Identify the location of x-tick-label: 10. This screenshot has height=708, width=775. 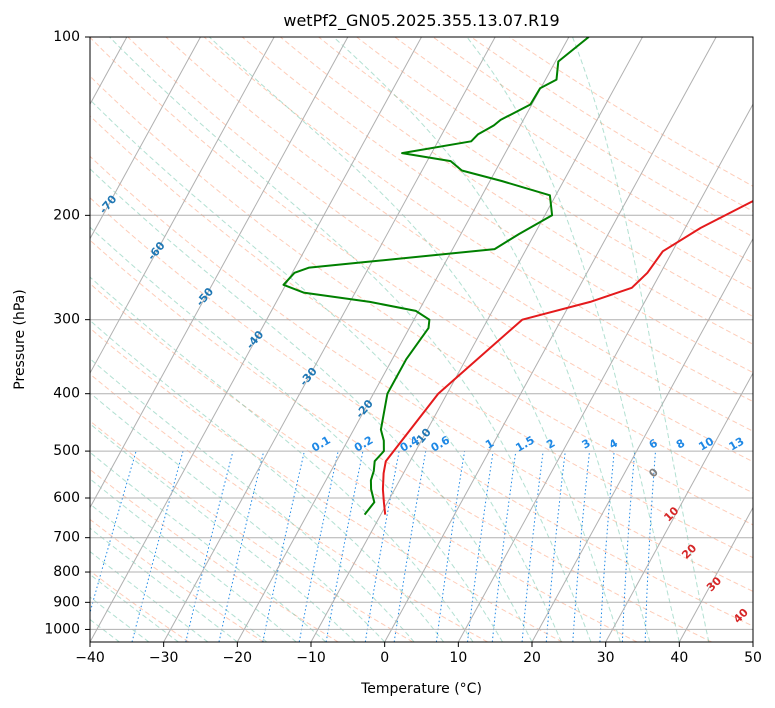
(458, 658).